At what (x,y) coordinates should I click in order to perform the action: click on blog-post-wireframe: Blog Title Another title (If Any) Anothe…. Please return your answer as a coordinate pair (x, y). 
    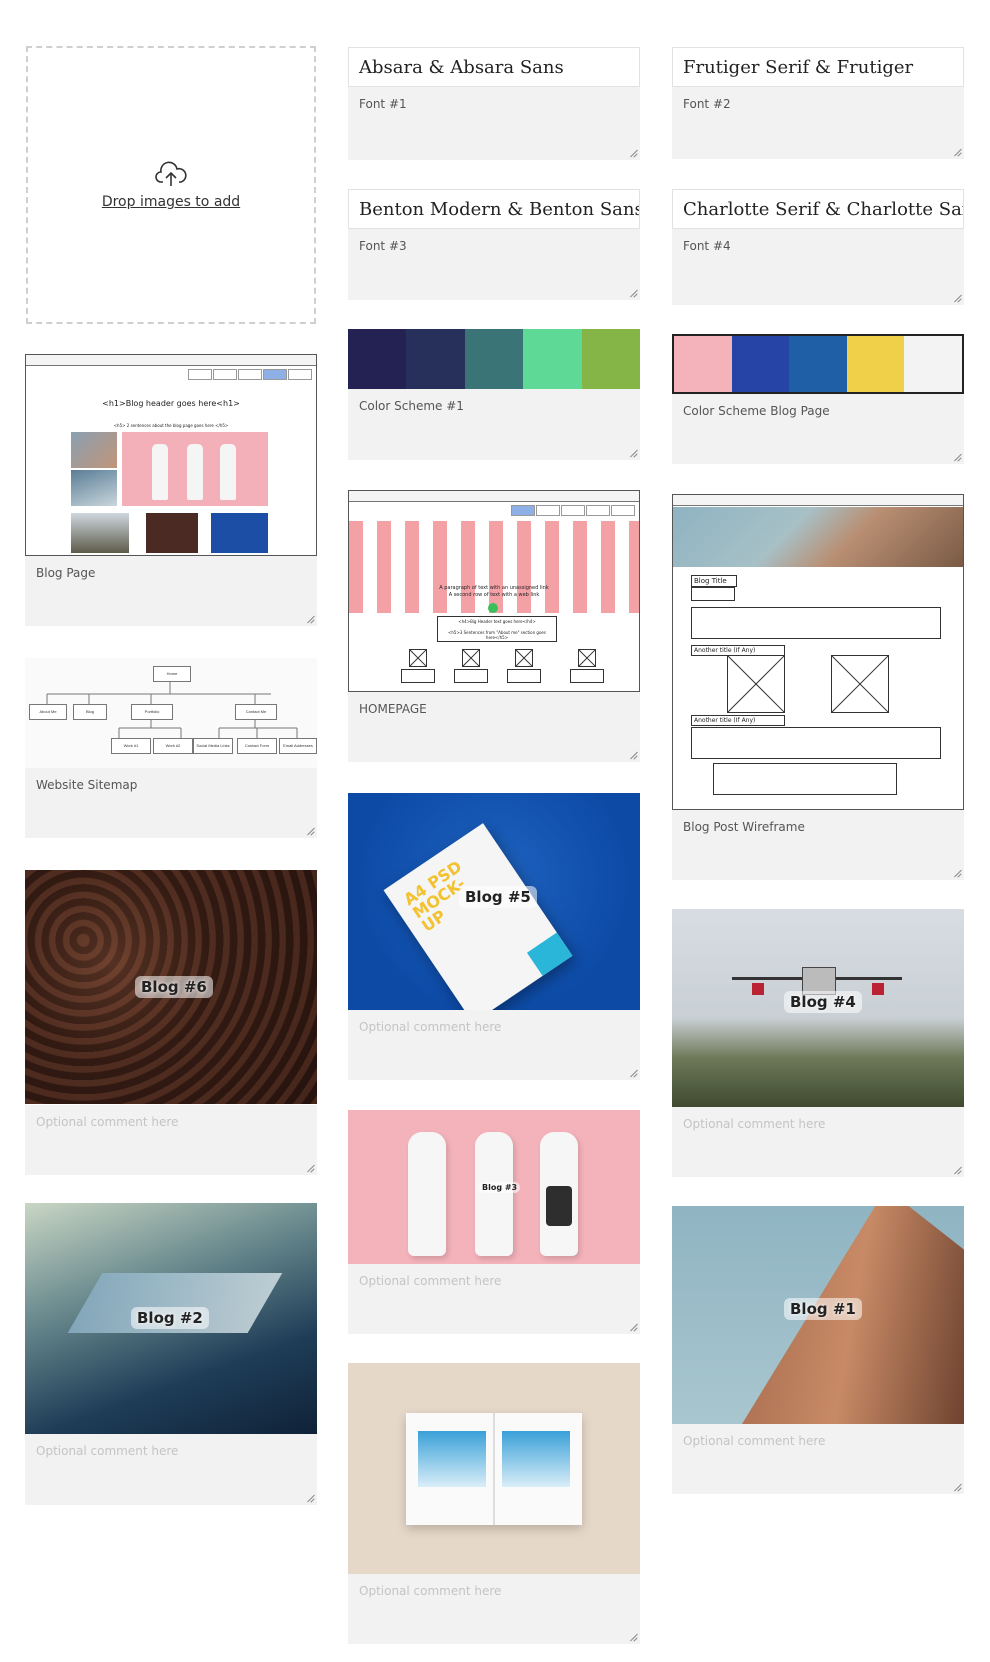
    Looking at the image, I should click on (818, 652).